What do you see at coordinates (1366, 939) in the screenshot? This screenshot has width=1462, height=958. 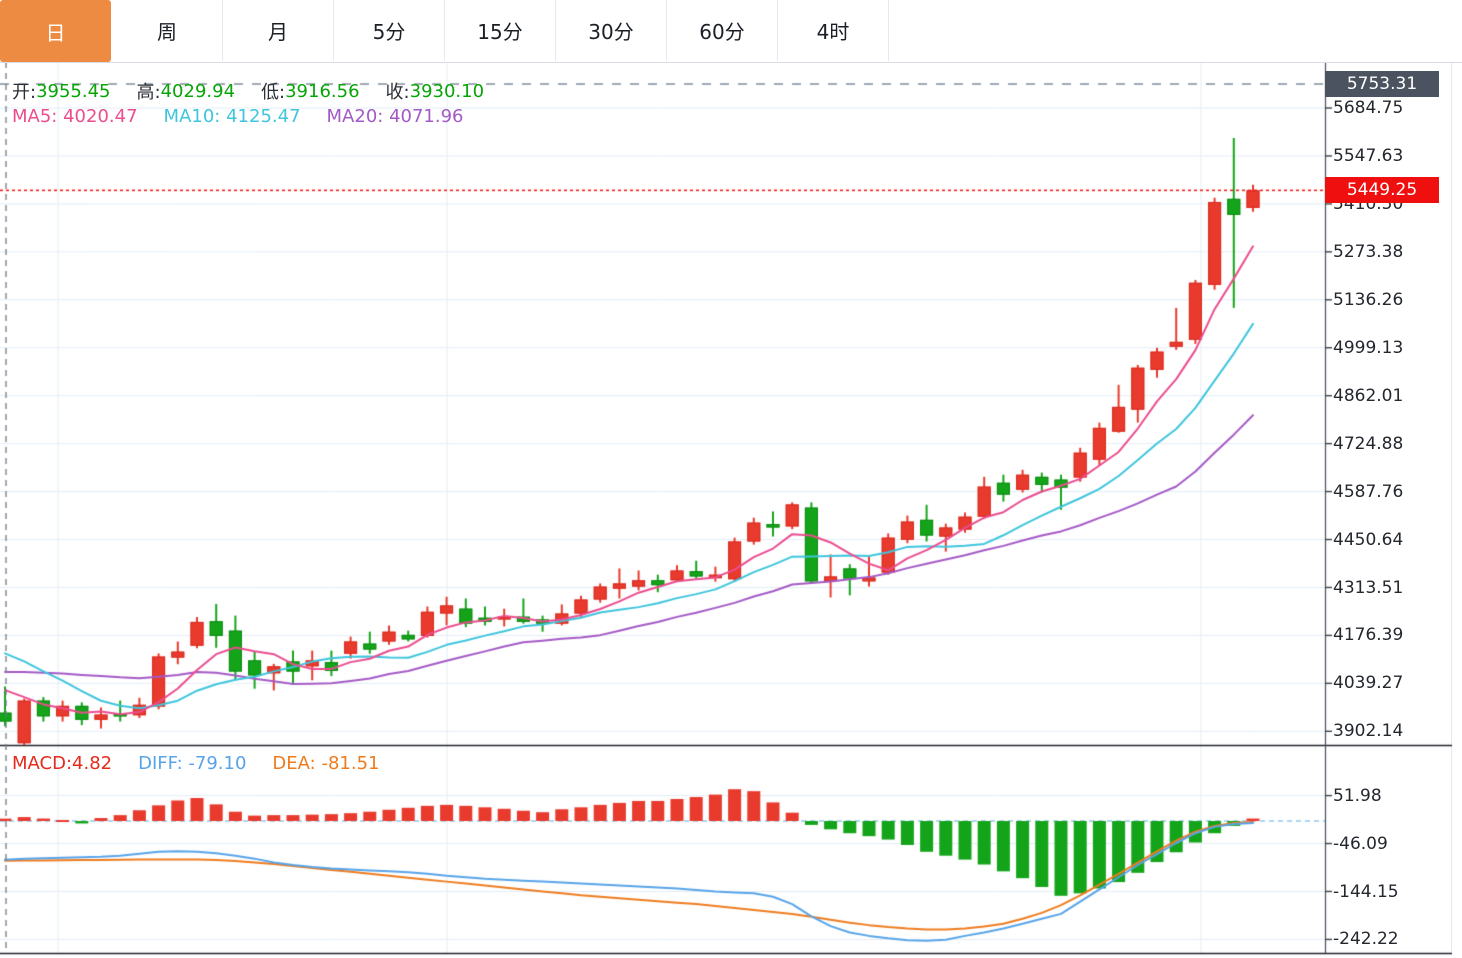 I see `macd-tick-label: -242.22` at bounding box center [1366, 939].